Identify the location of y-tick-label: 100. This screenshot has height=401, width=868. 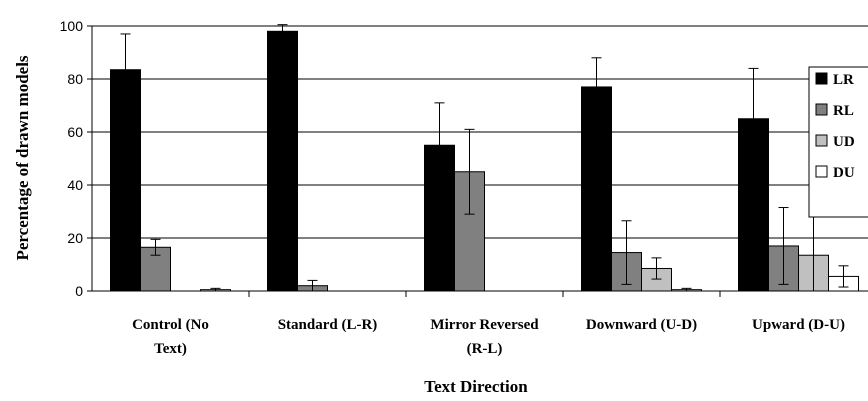
(72, 26).